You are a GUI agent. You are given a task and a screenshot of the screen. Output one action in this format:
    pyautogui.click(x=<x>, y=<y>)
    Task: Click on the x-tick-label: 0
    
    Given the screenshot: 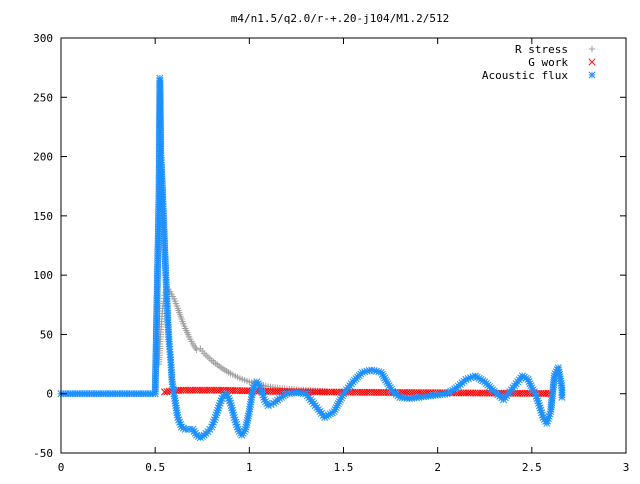 What is the action you would take?
    pyautogui.click(x=61, y=467)
    